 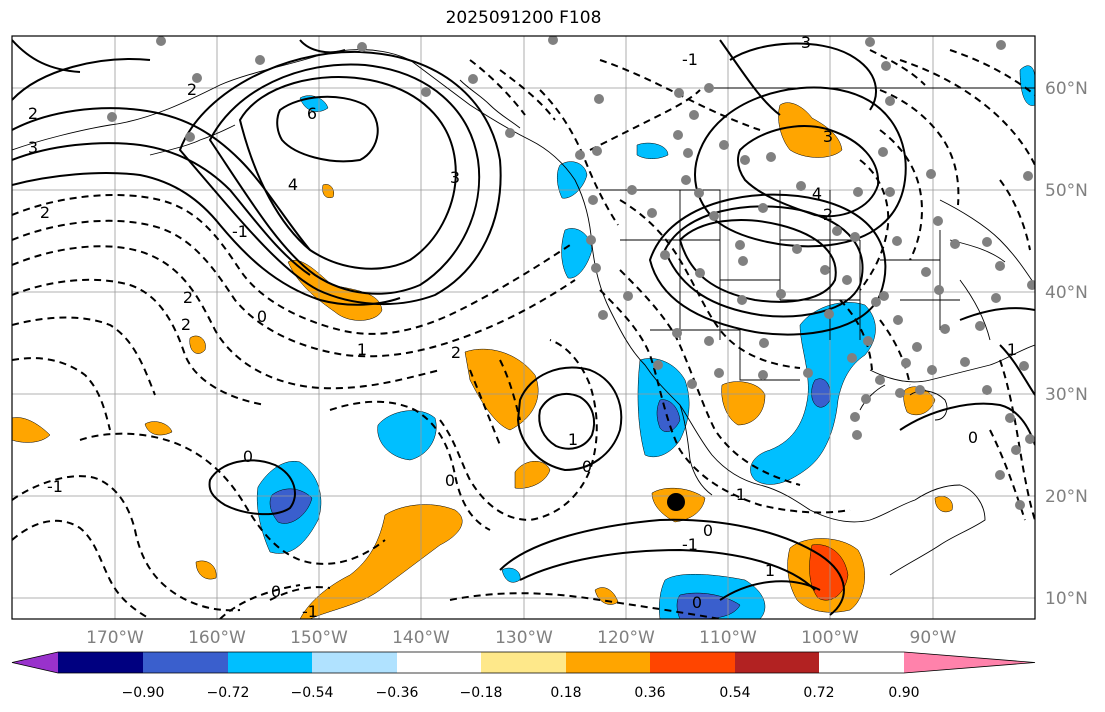 What do you see at coordinates (1066, 599) in the screenshot?
I see `lat-label: 10°N` at bounding box center [1066, 599].